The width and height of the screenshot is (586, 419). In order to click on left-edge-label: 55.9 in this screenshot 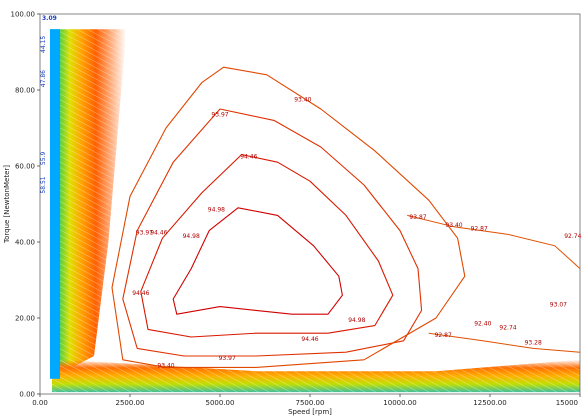, I will do `click(43, 159)`.